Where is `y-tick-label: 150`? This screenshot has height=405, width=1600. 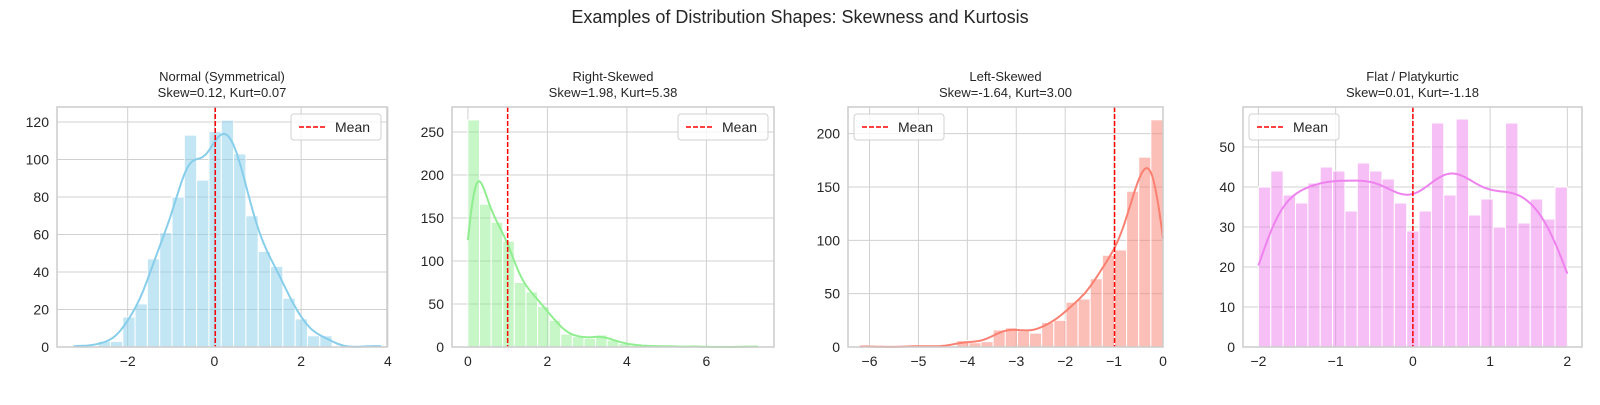 y-tick-label: 150 is located at coordinates (829, 187).